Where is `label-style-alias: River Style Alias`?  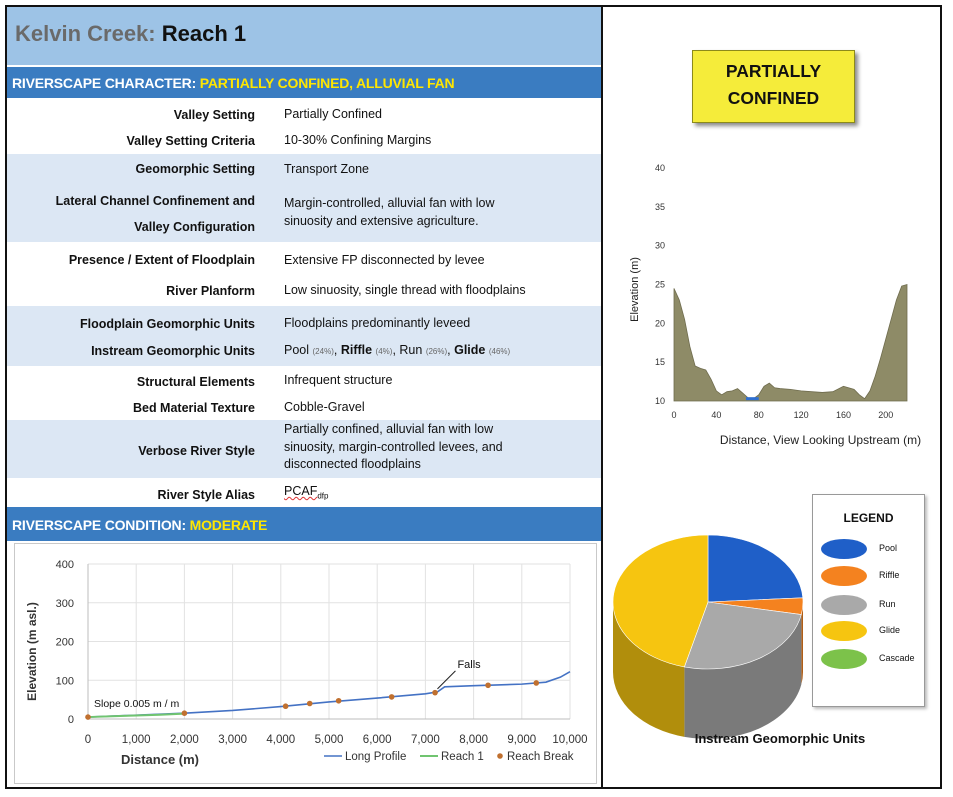
label-style-alias: River Style Alias is located at coordinates (206, 495).